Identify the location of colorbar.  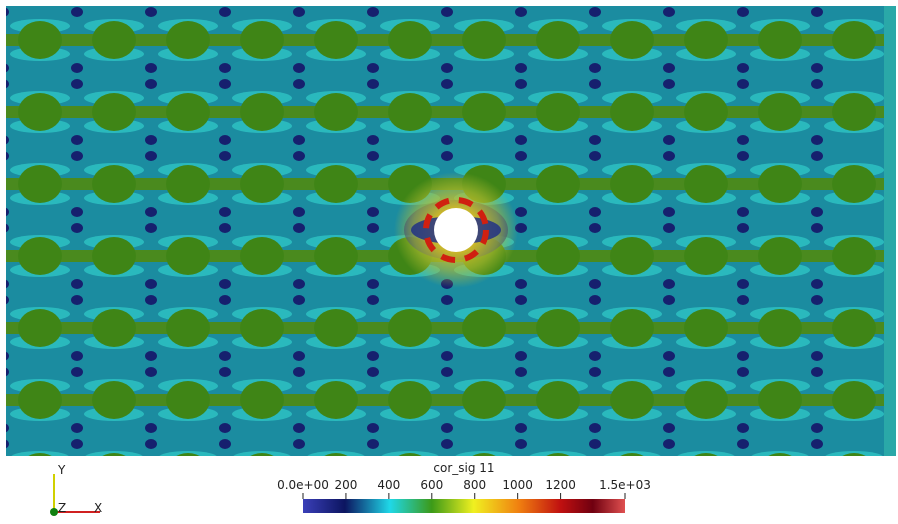
(464, 506).